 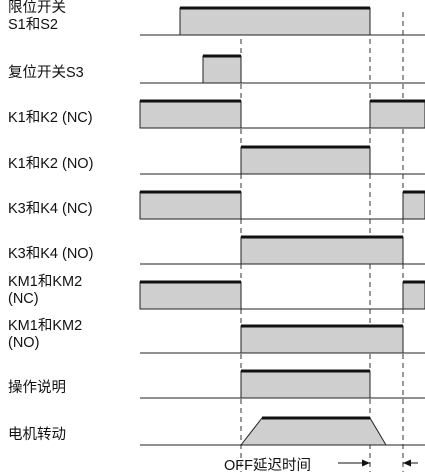 I want to click on row-label-k3-k4-no-0: K3和K4 (NO), so click(x=50, y=253).